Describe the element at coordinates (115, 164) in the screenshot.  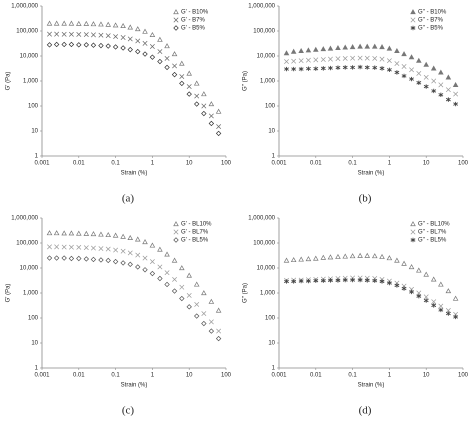
I see `x-tick-label: 0.1` at that location.